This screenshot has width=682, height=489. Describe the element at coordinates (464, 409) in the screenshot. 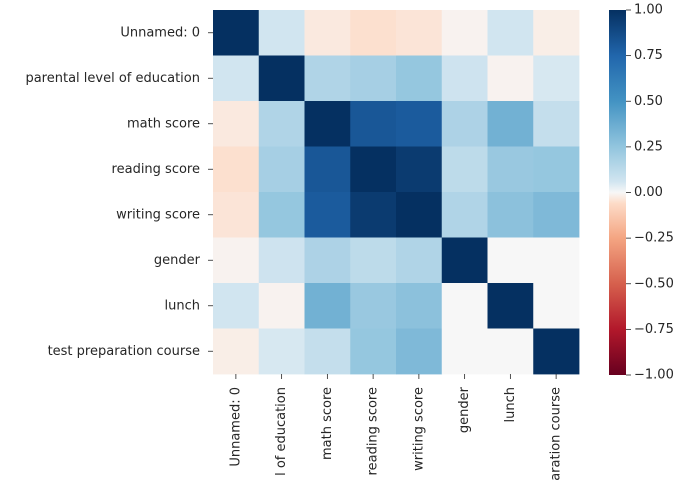

I see `column-tick-label: gender` at that location.